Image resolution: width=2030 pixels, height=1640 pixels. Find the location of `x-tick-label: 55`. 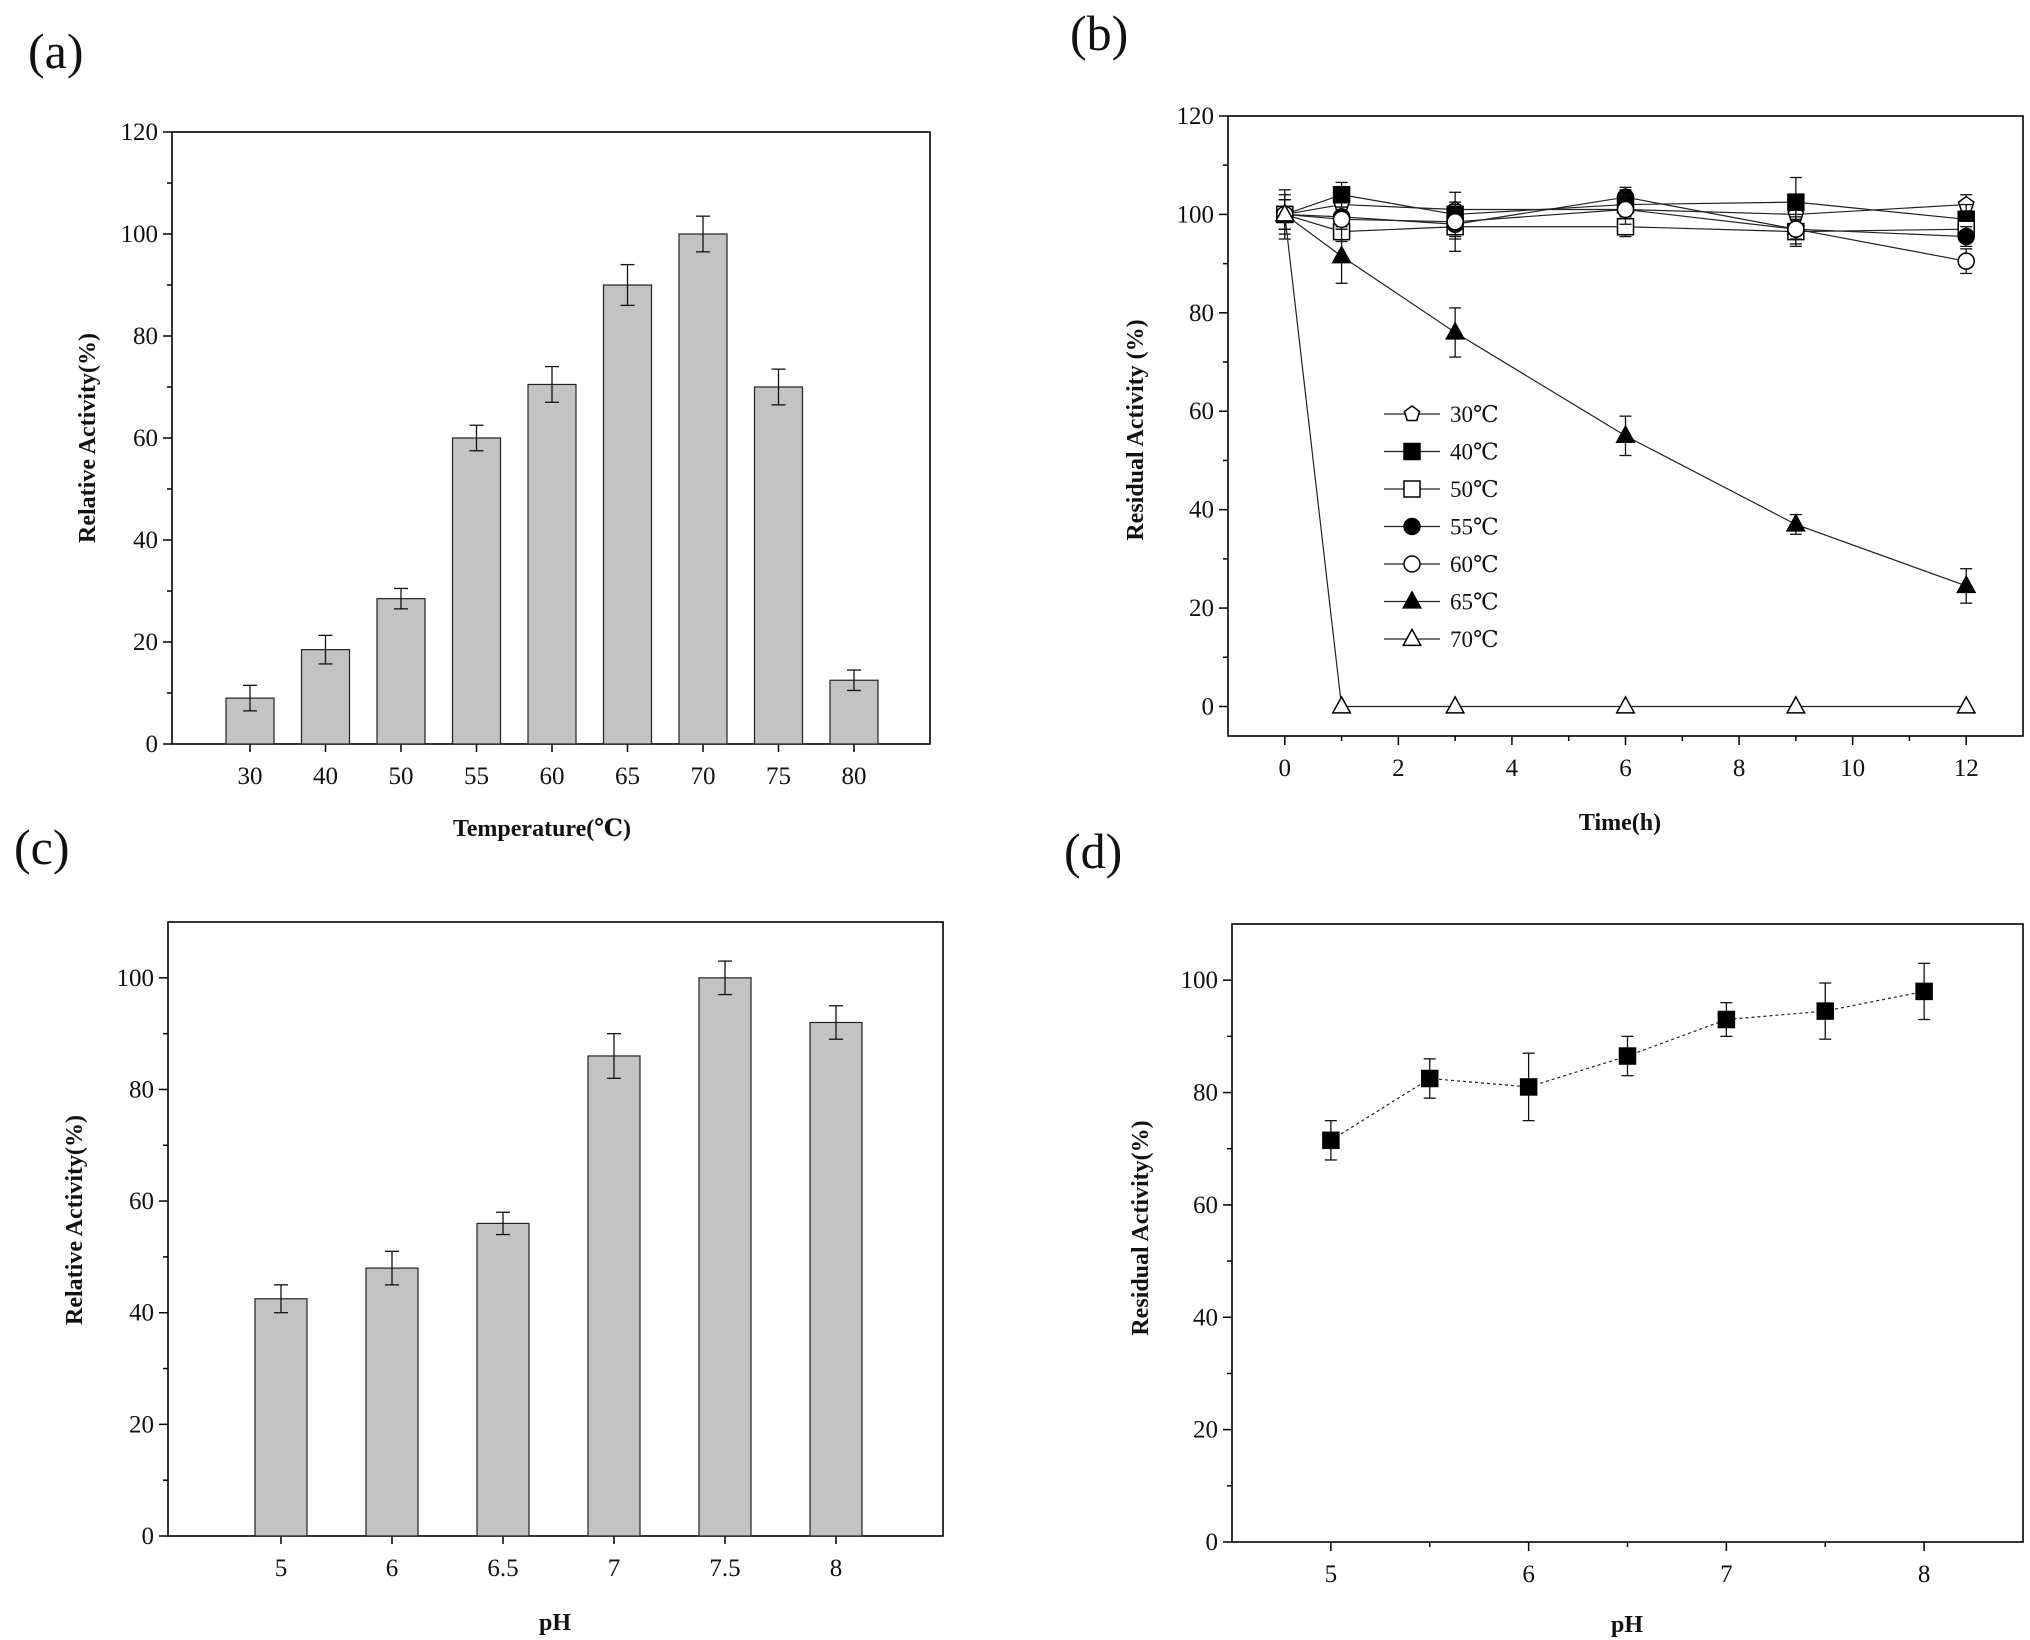

x-tick-label: 55 is located at coordinates (476, 776).